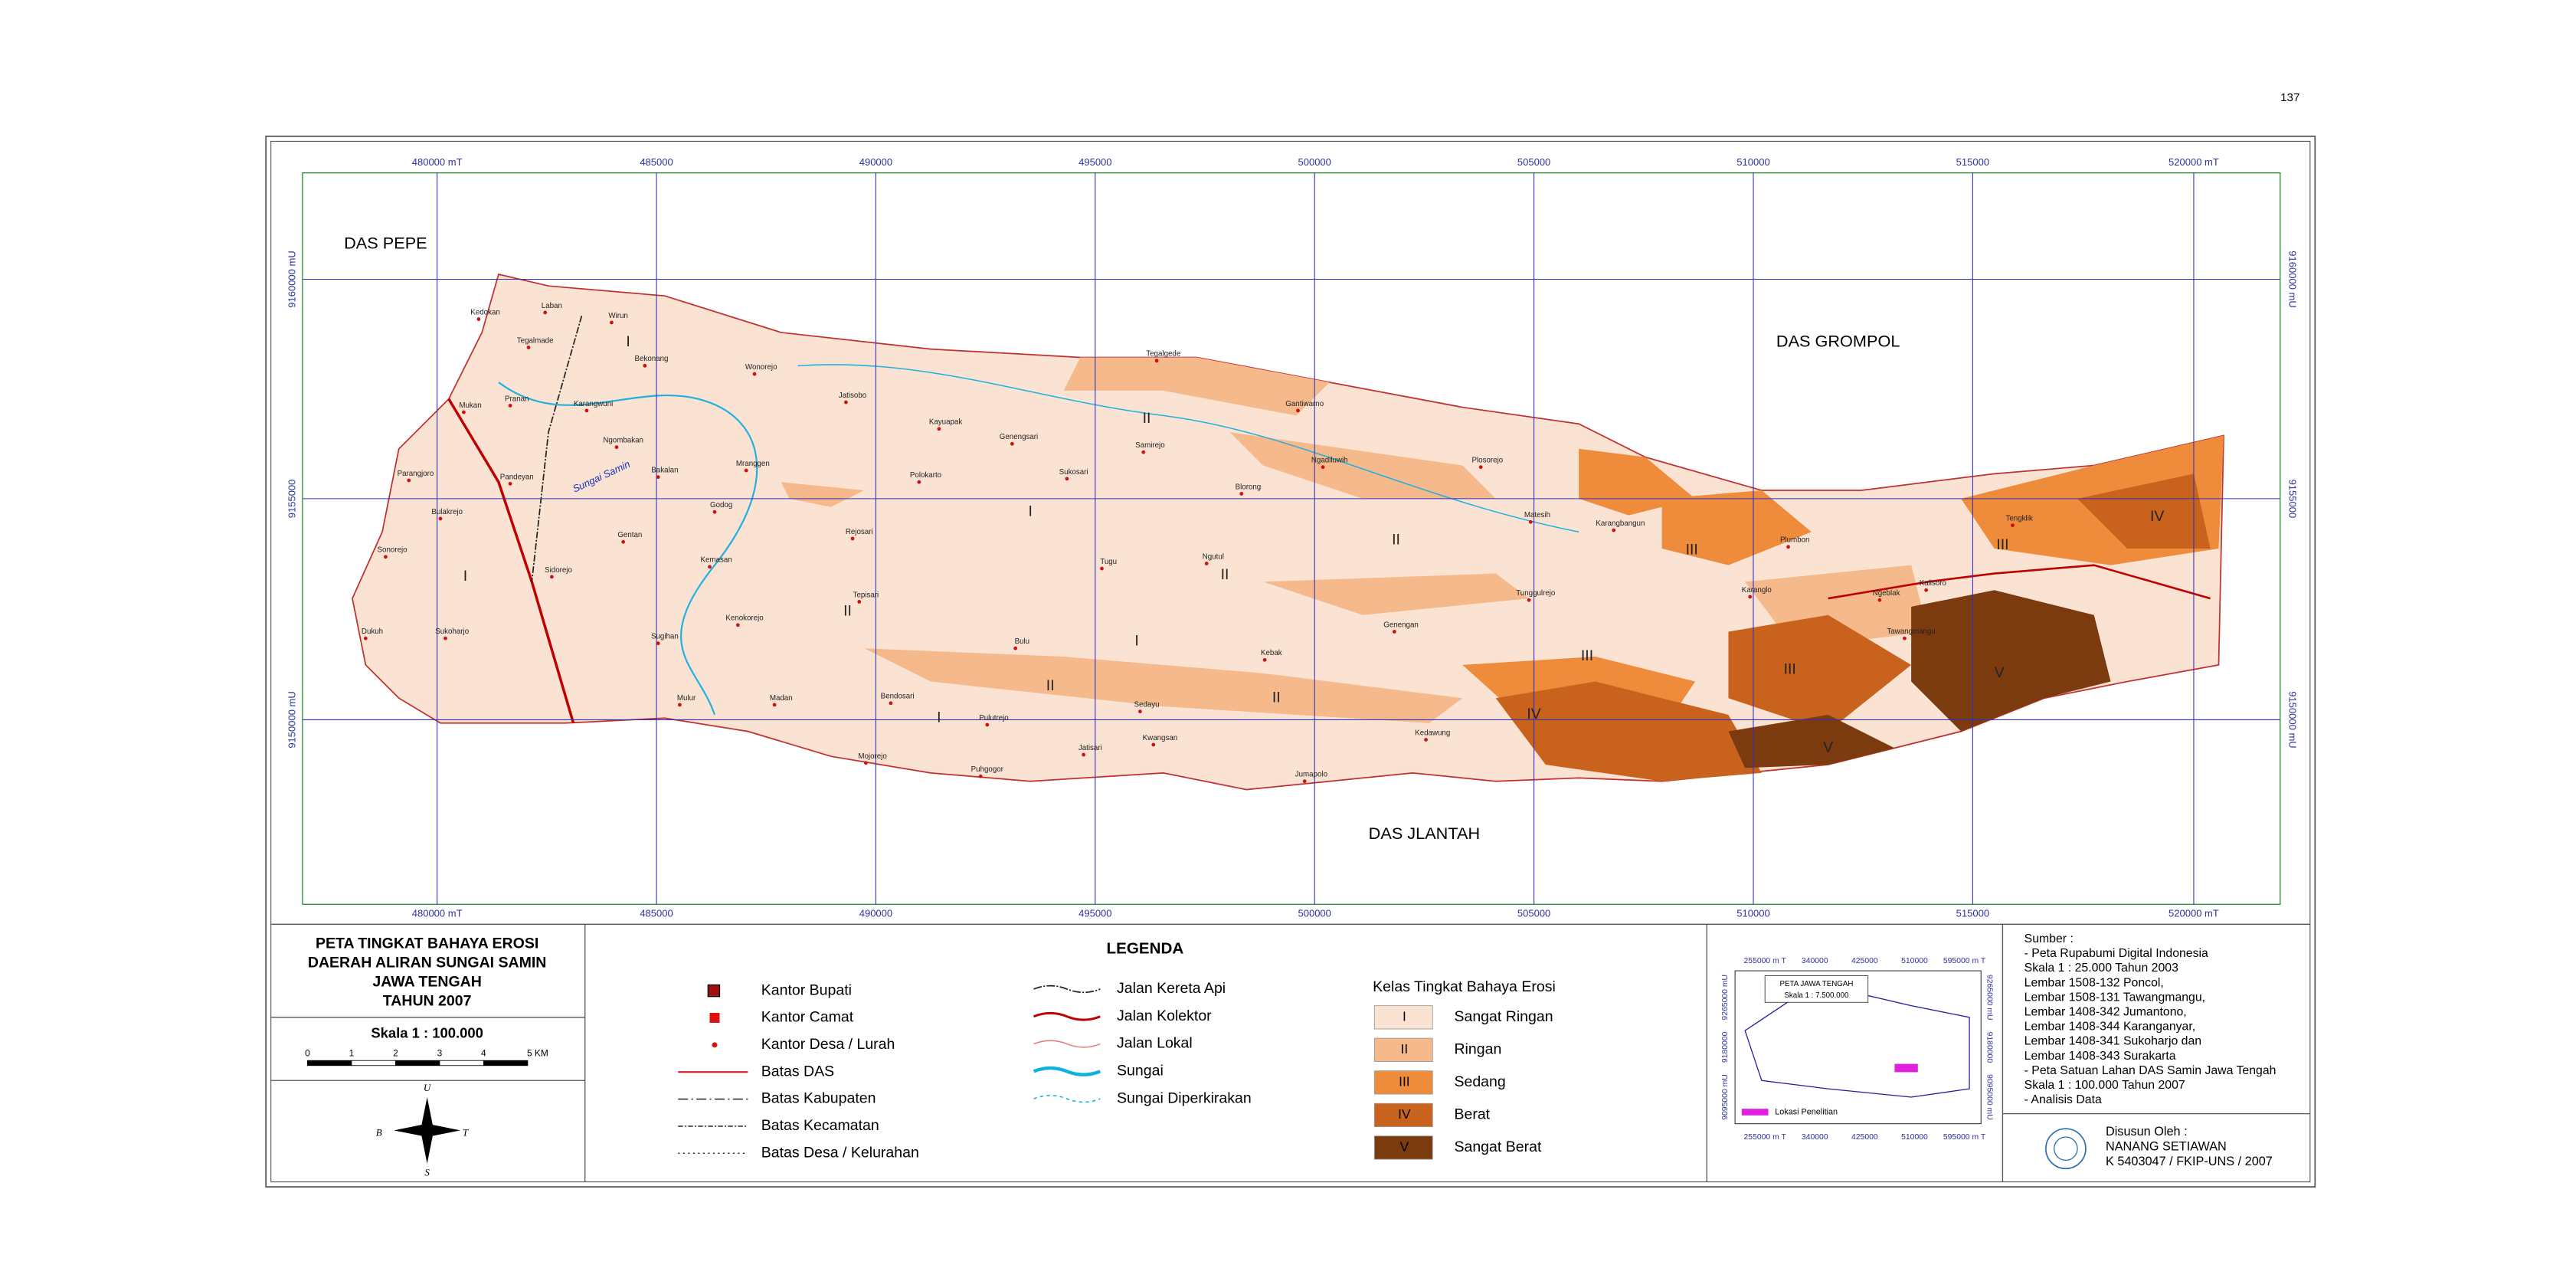 The height and width of the screenshot is (1268, 2576). I want to click on village-label: Pandeyan, so click(517, 477).